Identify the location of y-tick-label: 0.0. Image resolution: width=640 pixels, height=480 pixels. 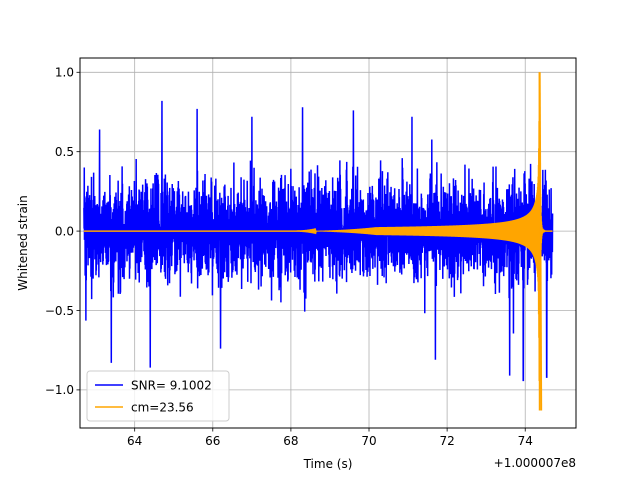
(64, 231).